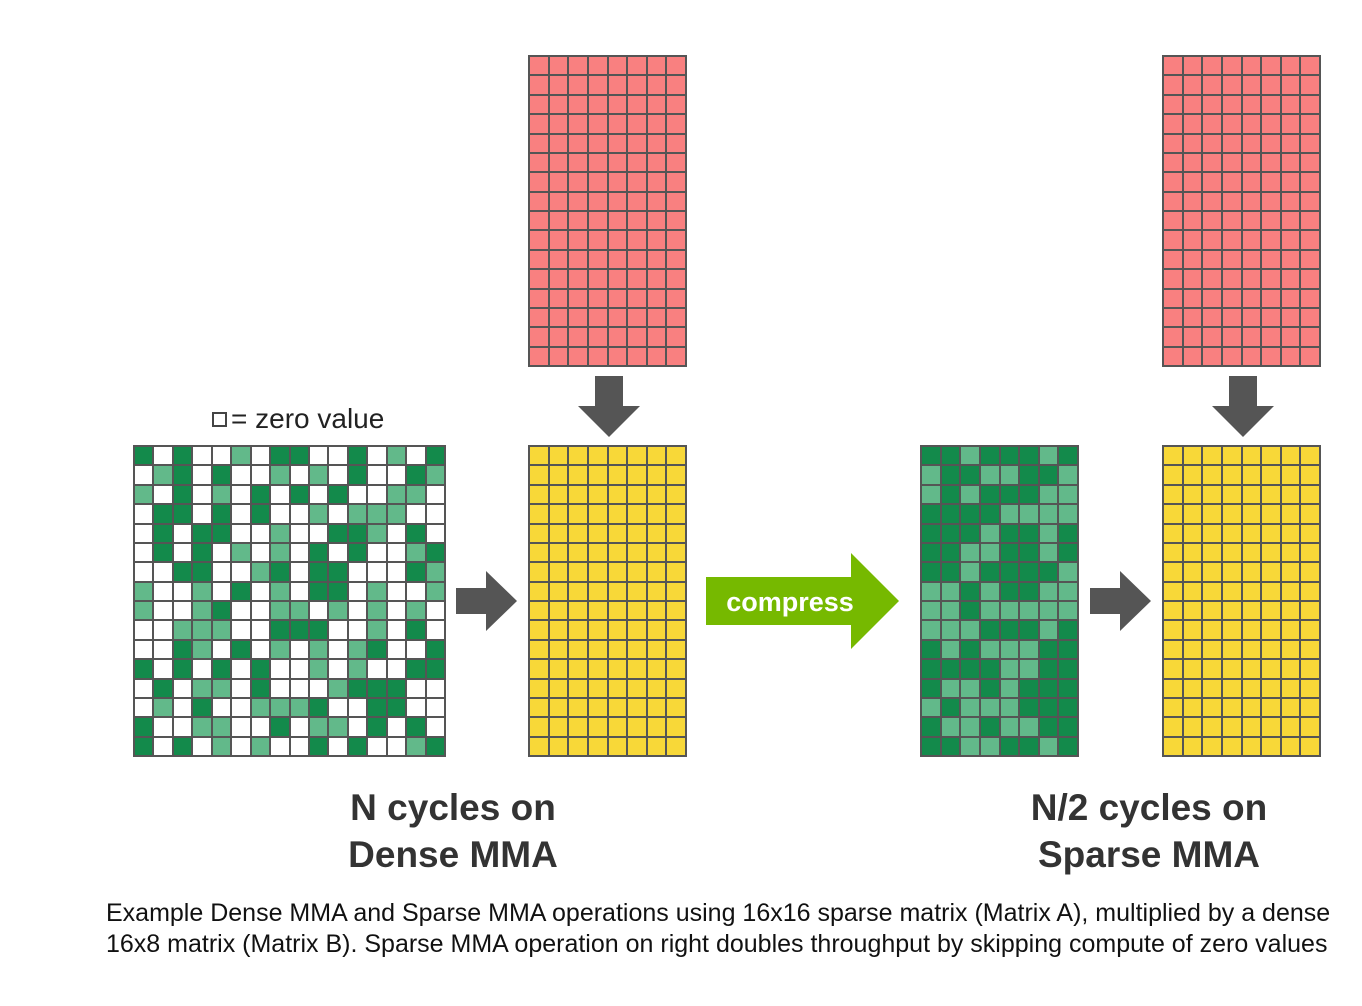 This screenshot has height=1006, width=1362. I want to click on sparse-output-matrix, so click(1241, 601).